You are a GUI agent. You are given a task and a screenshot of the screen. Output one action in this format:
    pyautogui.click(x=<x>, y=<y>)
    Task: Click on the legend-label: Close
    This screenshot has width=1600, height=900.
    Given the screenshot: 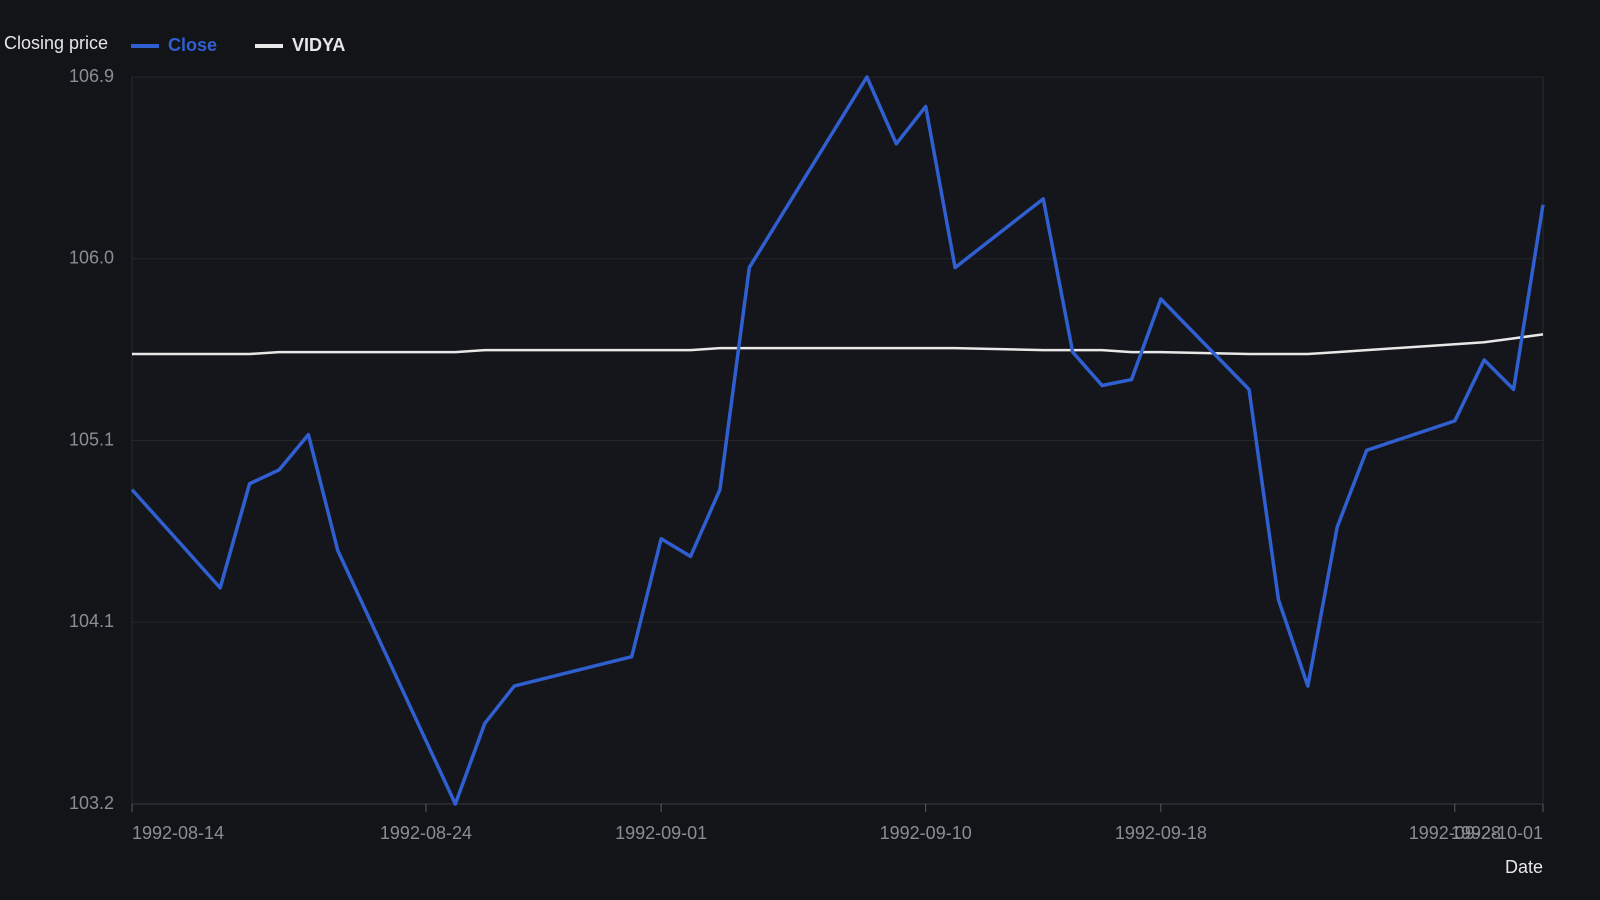 What is the action you would take?
    pyautogui.click(x=192, y=45)
    